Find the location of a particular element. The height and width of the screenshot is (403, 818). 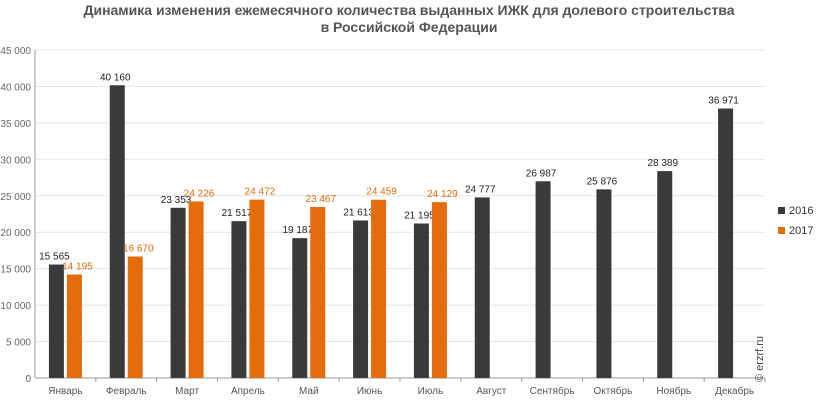

x-tick-label: Апрель is located at coordinates (248, 391).